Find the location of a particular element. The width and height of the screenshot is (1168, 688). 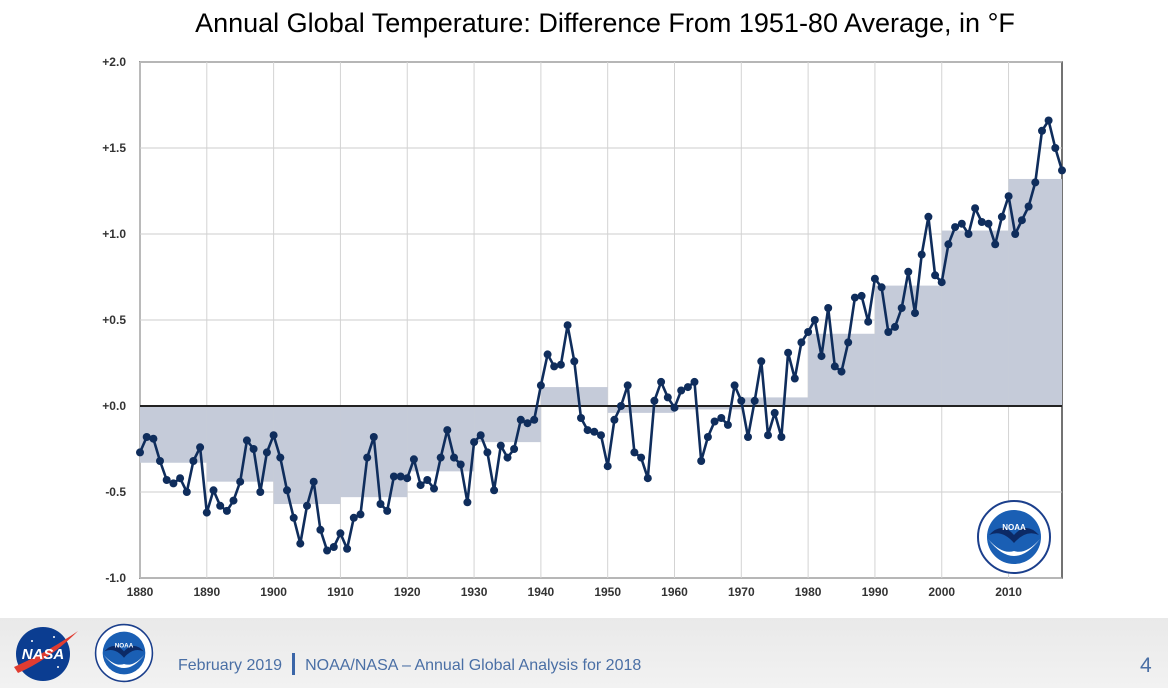

x-tick-label: 1910 is located at coordinates (340, 592).